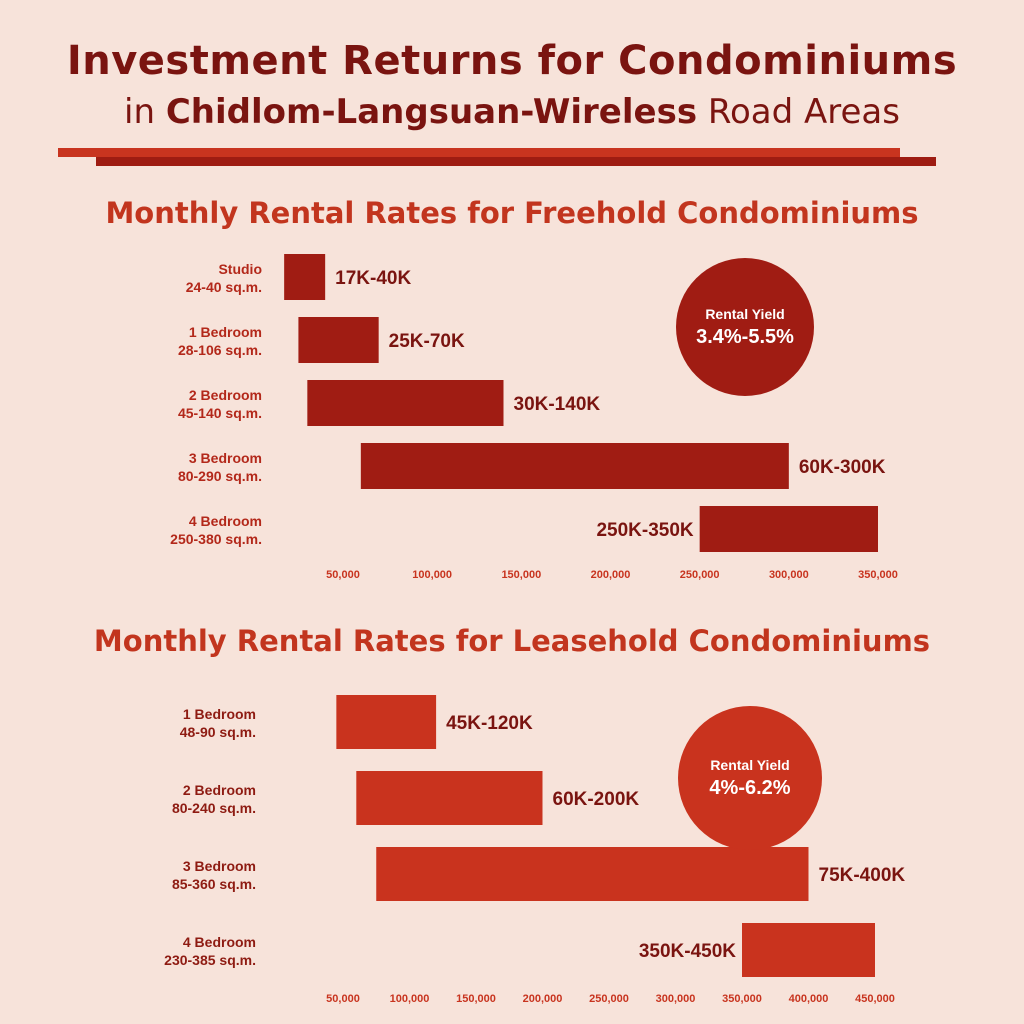  I want to click on leasehold-x-tick-label: 50,000, so click(343, 999).